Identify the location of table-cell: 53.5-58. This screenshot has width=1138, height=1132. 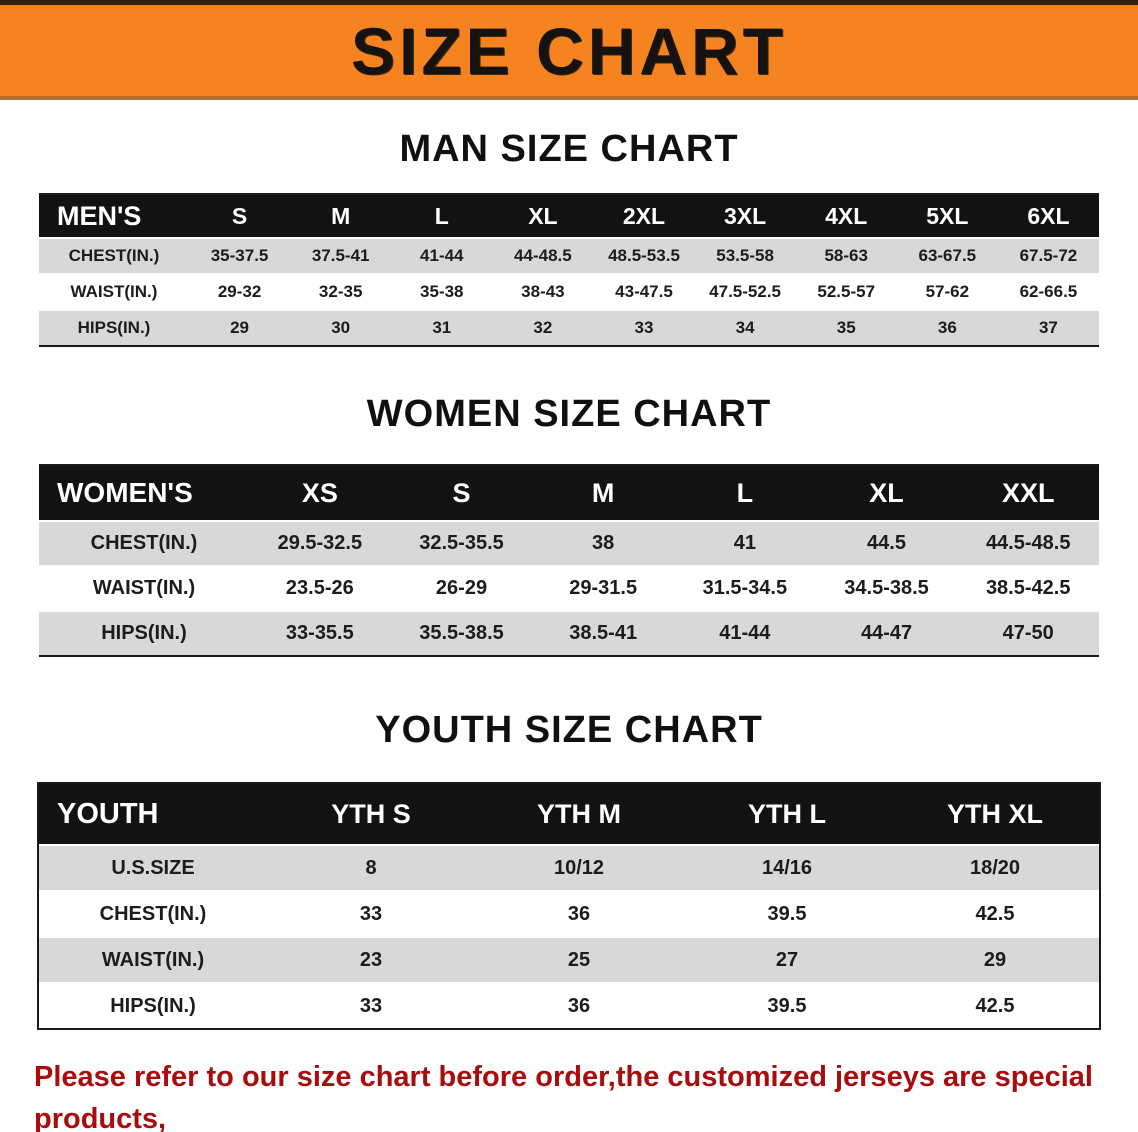
(745, 255).